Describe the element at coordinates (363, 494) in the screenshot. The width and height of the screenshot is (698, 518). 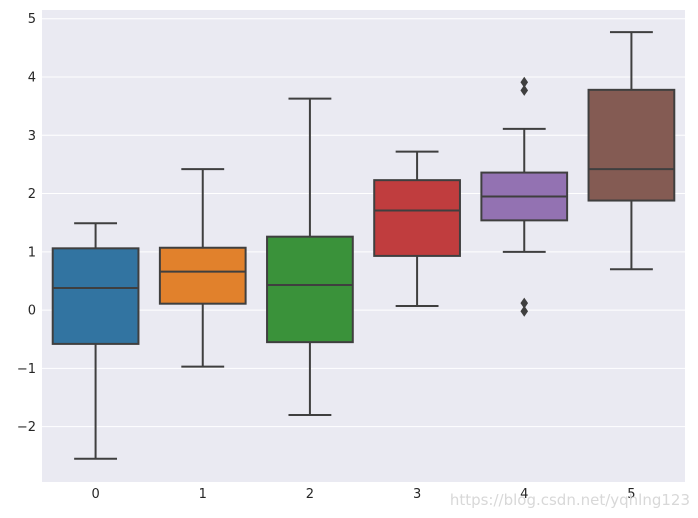
I see `x-axis-ticks: 0 1 2 3 4 5` at that location.